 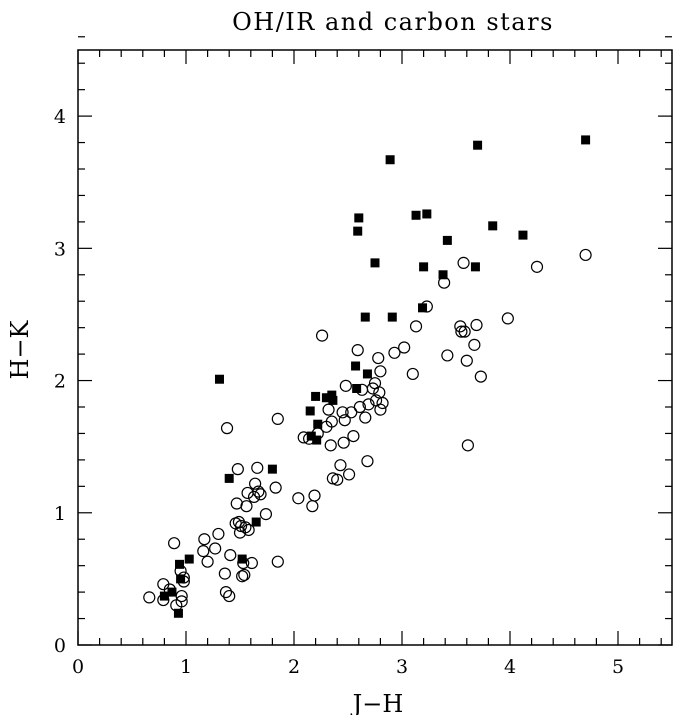 What do you see at coordinates (60, 646) in the screenshot?
I see `y-tick-label: 0` at bounding box center [60, 646].